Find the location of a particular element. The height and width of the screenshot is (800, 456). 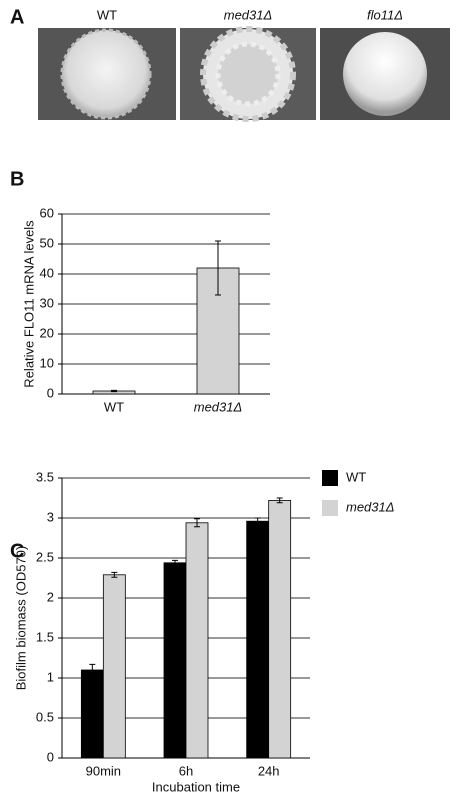

y-tick-label: 1 is located at coordinates (50, 676).